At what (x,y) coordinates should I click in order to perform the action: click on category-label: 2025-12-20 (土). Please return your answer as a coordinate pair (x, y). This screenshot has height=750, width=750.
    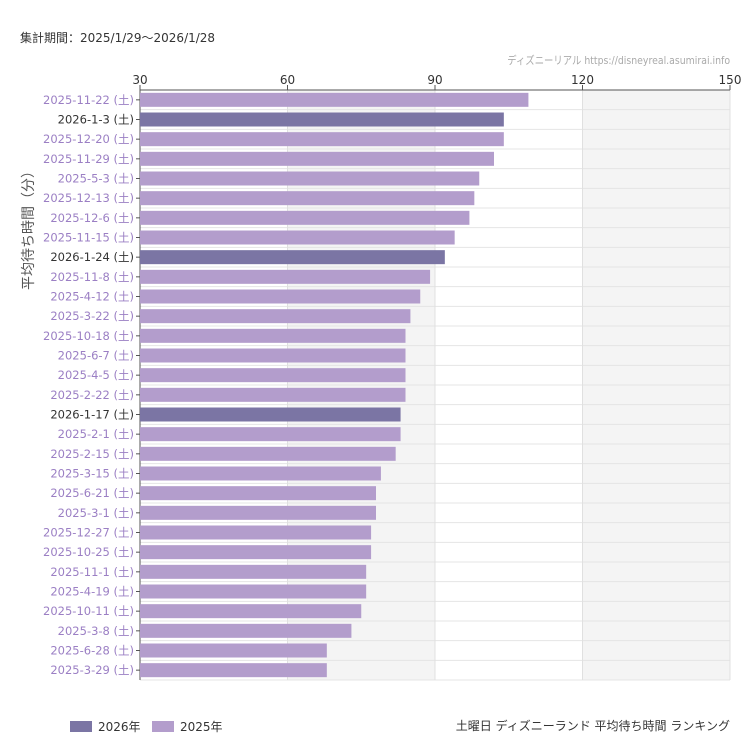
    Looking at the image, I should click on (88, 139).